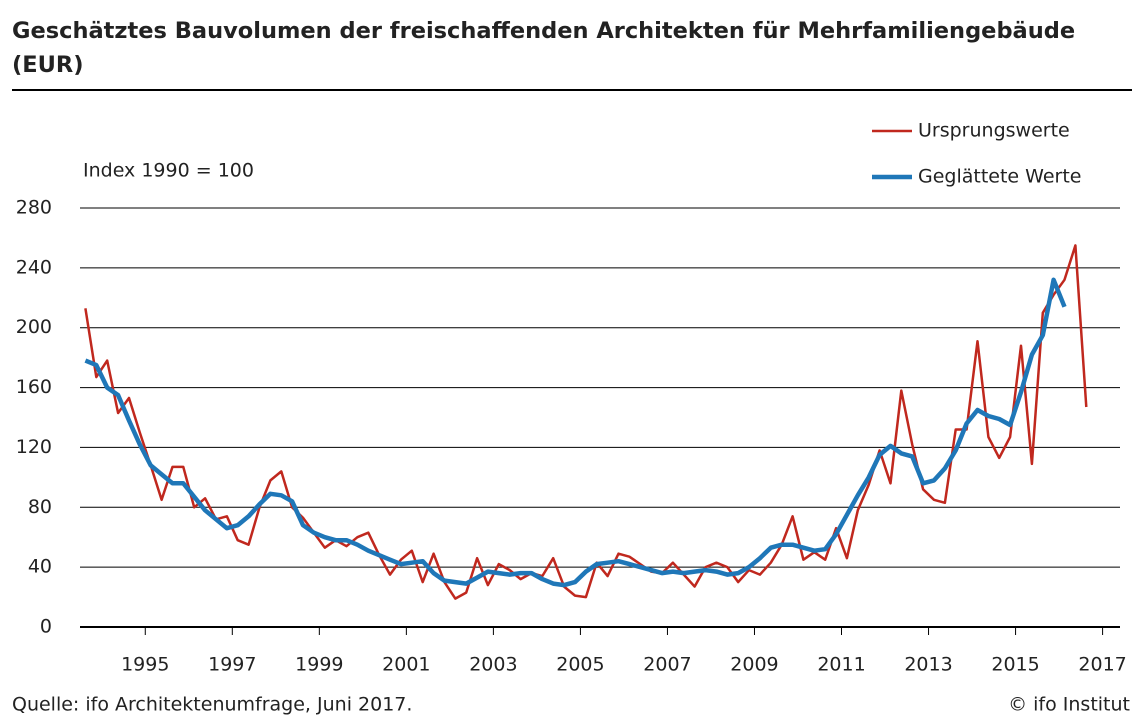 This screenshot has width=1144, height=727. I want to click on x-tick-label: 1995, so click(145, 665).